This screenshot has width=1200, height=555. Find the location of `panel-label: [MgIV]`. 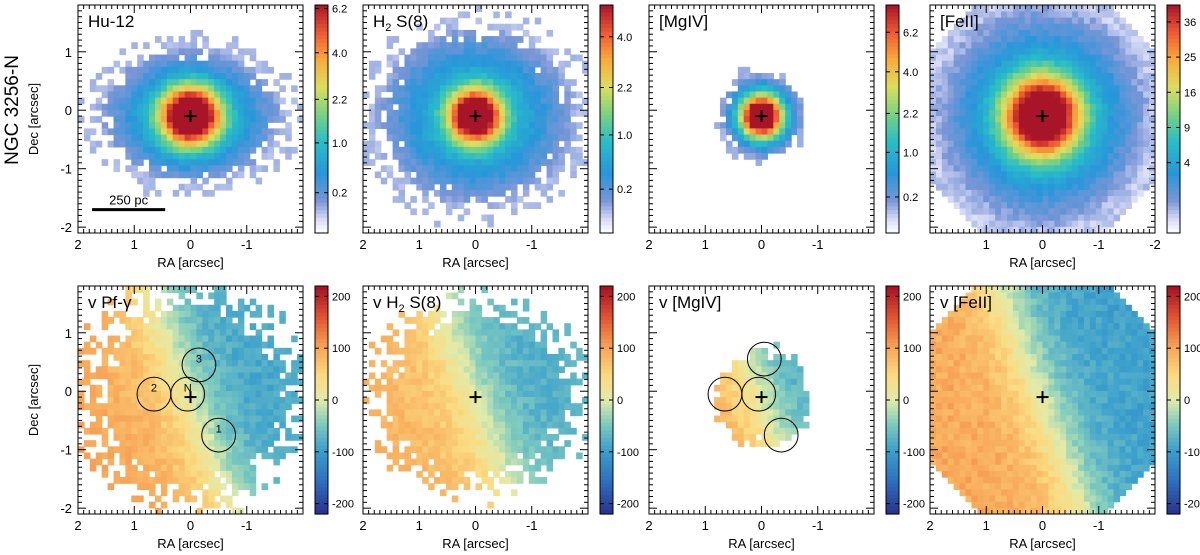

panel-label: [MgIV] is located at coordinates (683, 21).